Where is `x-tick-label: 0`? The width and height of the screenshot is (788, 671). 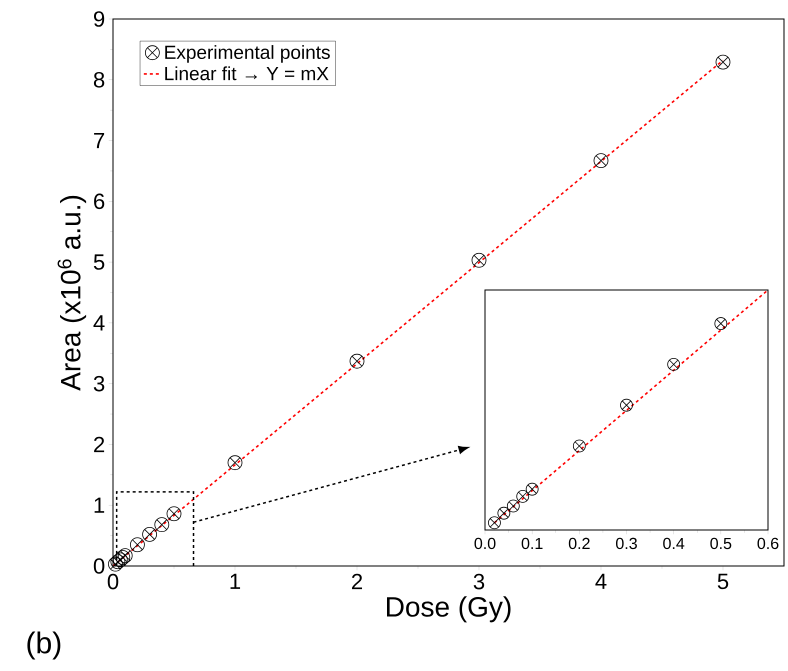 x-tick-label: 0 is located at coordinates (113, 582).